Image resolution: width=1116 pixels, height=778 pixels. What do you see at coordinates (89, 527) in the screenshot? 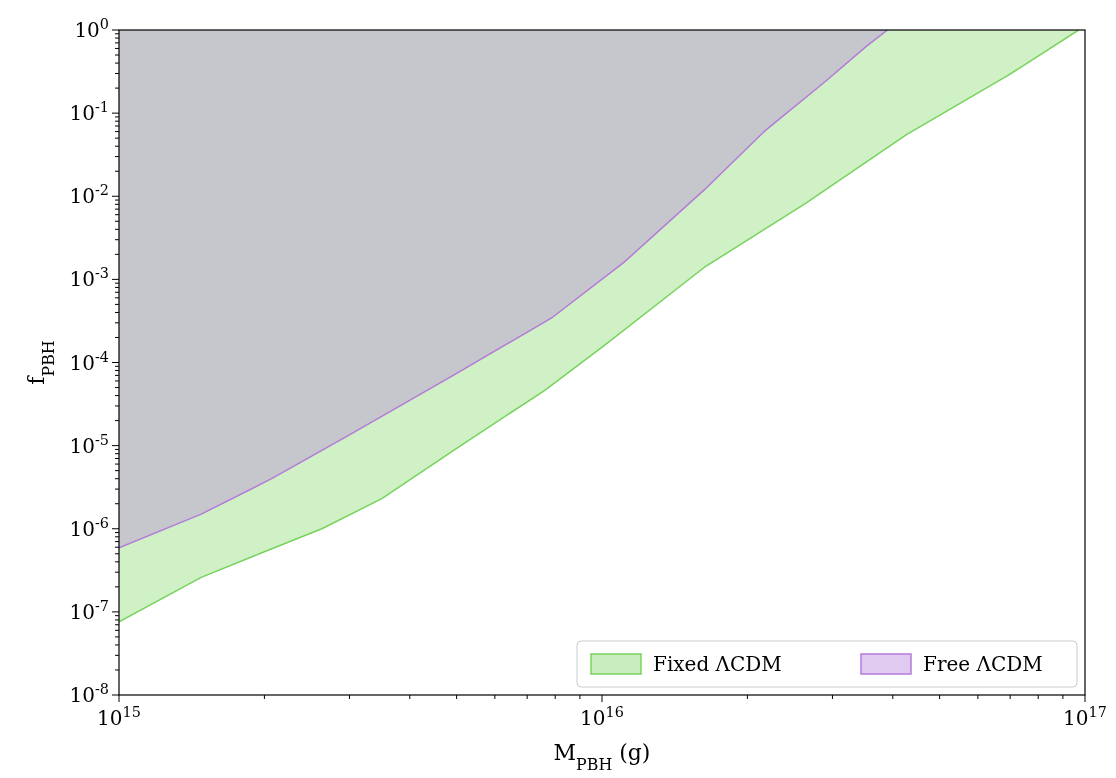
I see `y-tick-label: 10$^{-6}$` at bounding box center [89, 527].